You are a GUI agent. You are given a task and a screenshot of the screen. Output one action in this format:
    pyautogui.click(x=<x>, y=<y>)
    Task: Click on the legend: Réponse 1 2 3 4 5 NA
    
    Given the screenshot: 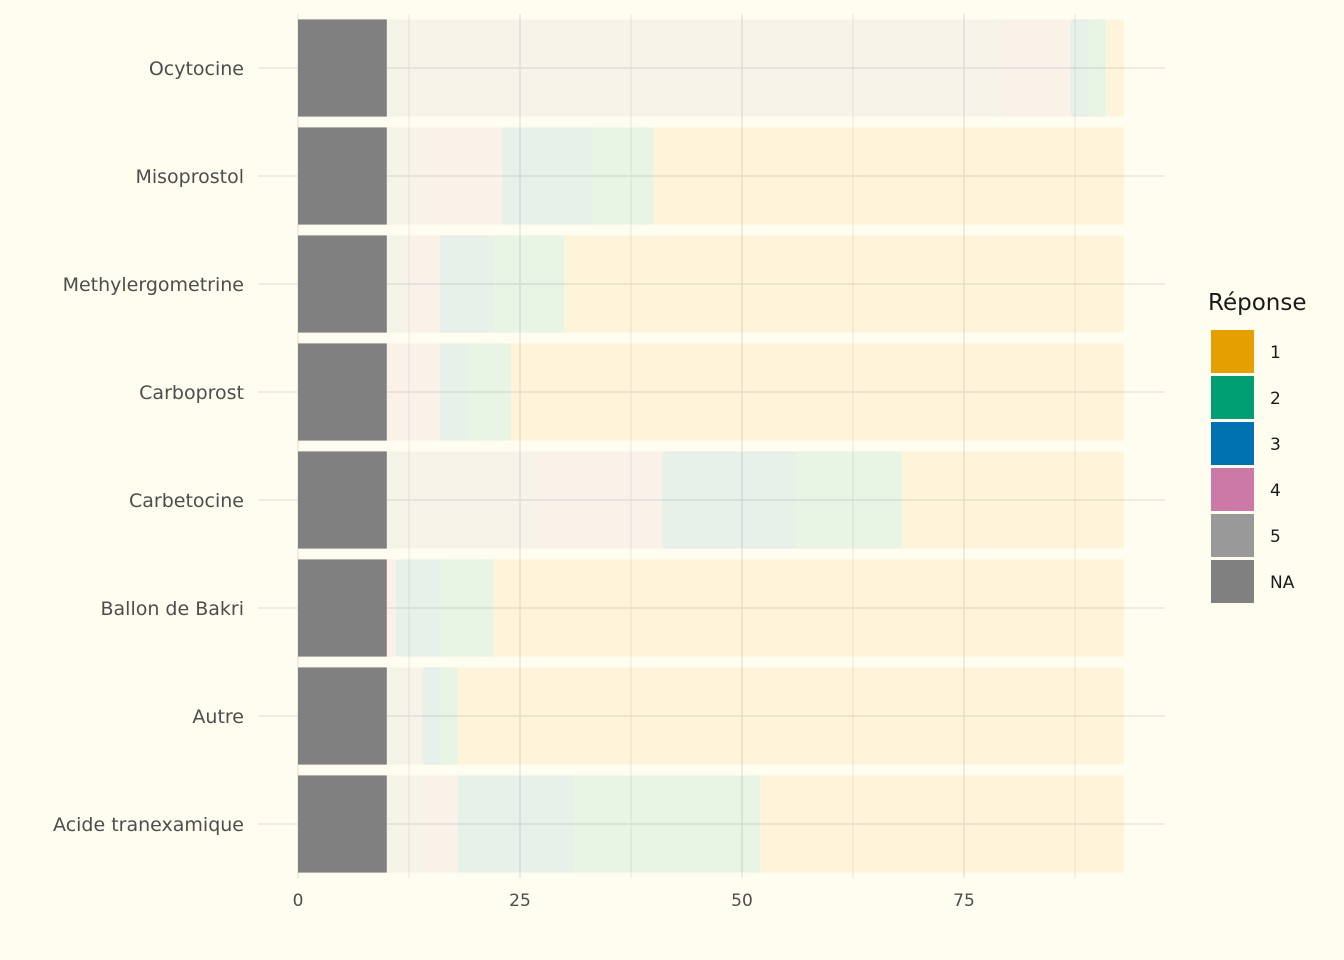 What is the action you would take?
    pyautogui.click(x=1257, y=446)
    